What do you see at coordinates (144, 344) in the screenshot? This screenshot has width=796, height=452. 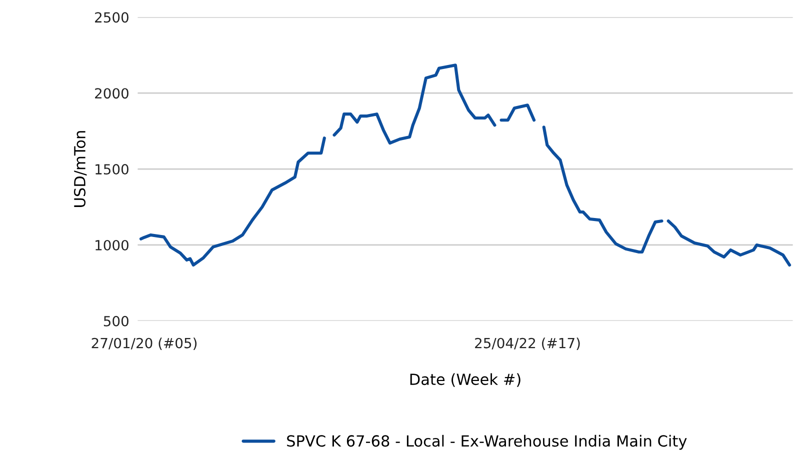 I see `x-tick-label: 27/01/20 (#05)` at bounding box center [144, 344].